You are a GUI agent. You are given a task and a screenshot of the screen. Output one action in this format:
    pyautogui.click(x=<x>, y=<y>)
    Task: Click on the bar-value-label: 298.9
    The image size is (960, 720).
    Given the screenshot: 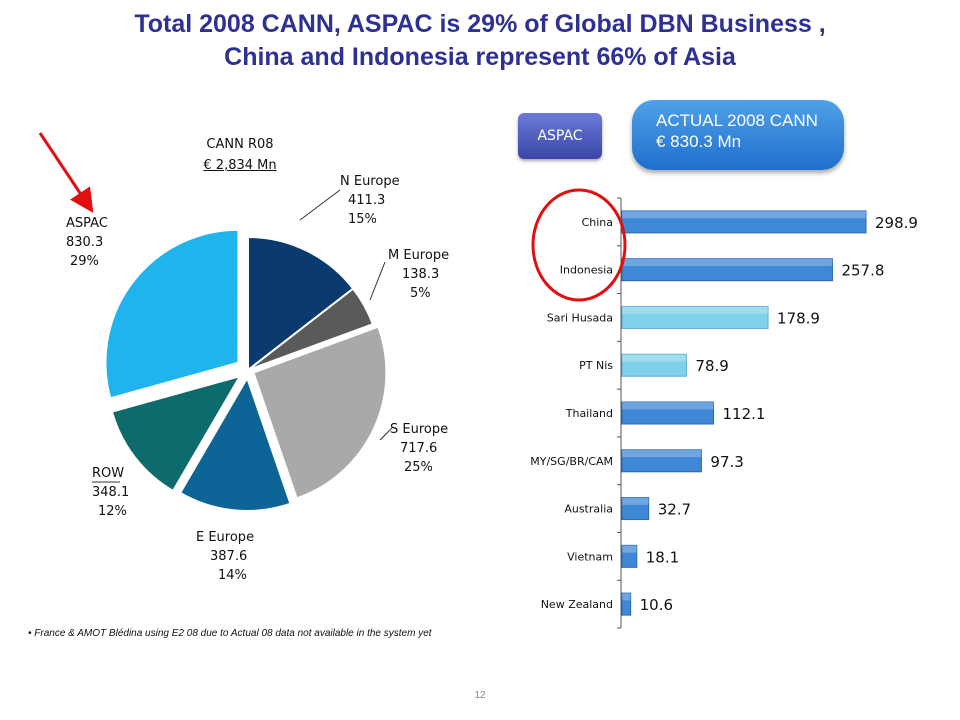 What is the action you would take?
    pyautogui.click(x=896, y=223)
    